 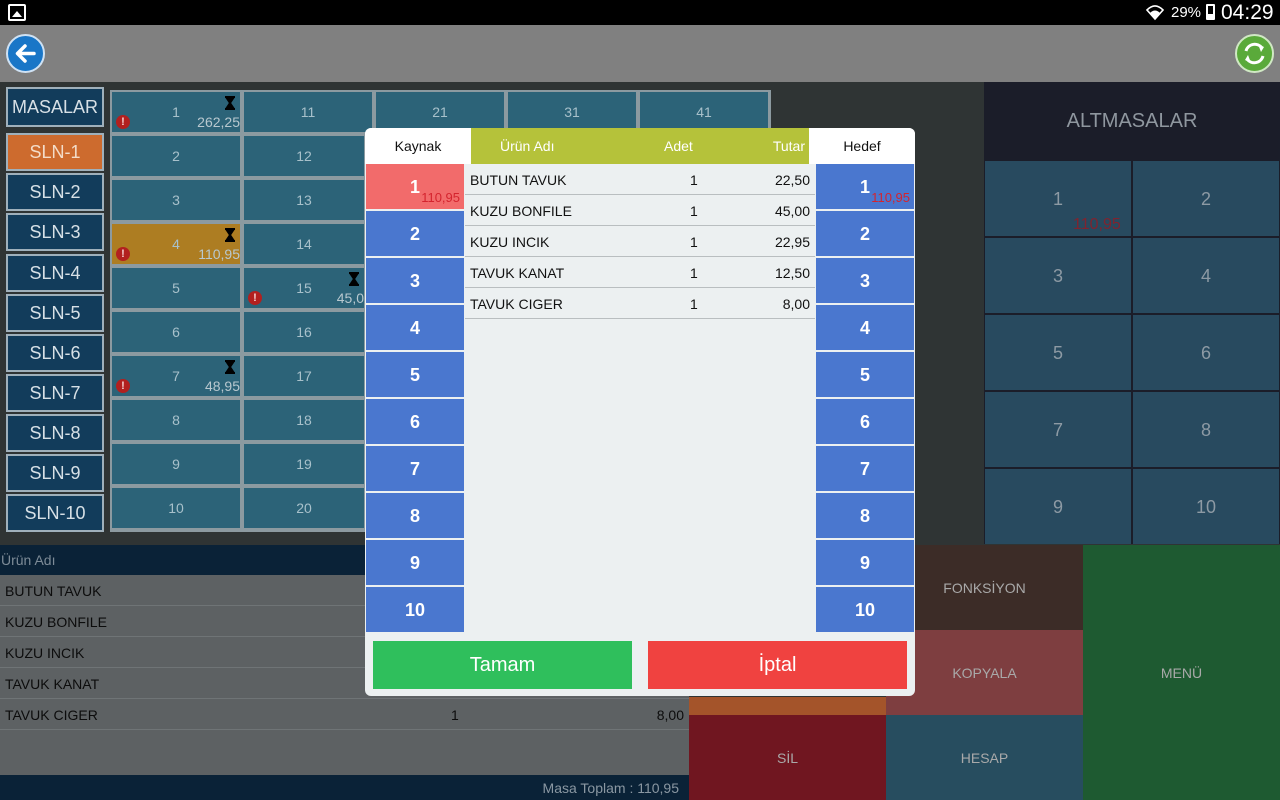 I want to click on source-table-button-7: 7, so click(x=415, y=468).